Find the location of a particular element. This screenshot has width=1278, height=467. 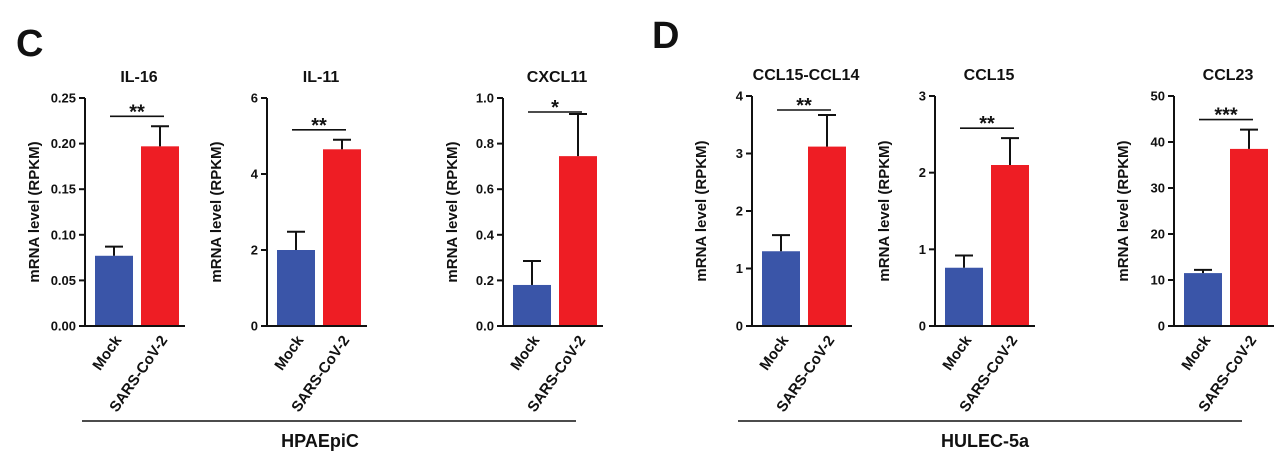

y-tick-label: 0.2 is located at coordinates (485, 280).